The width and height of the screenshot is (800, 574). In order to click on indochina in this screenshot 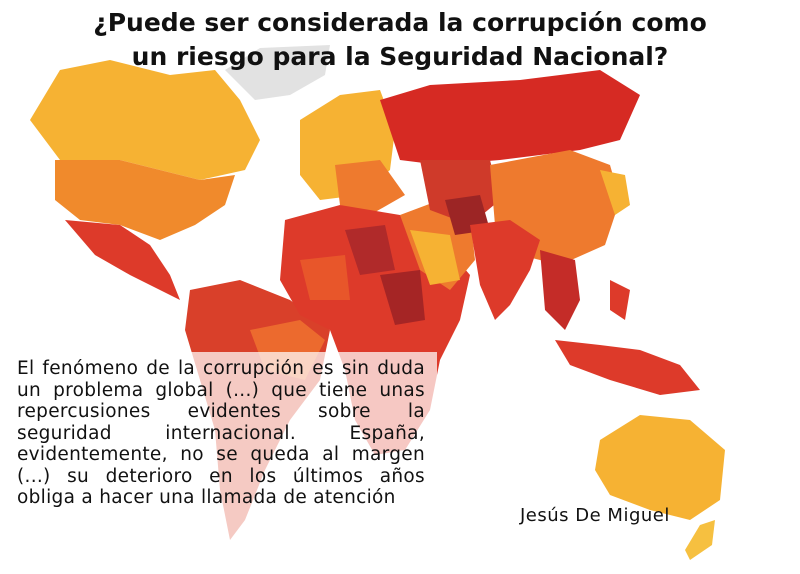, I will do `click(560, 290)`.